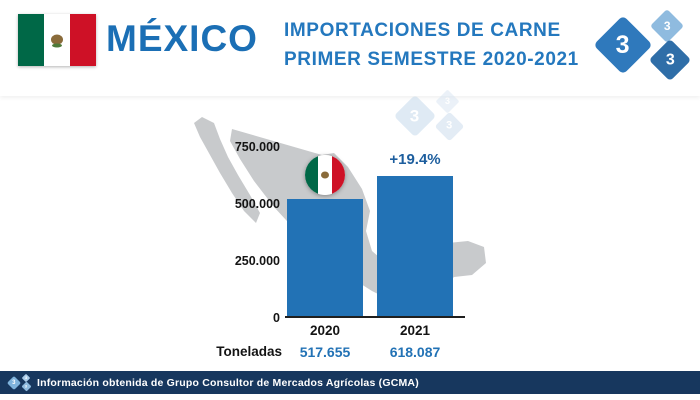  Describe the element at coordinates (325, 235) in the screenshot. I see `bar-2020` at that location.